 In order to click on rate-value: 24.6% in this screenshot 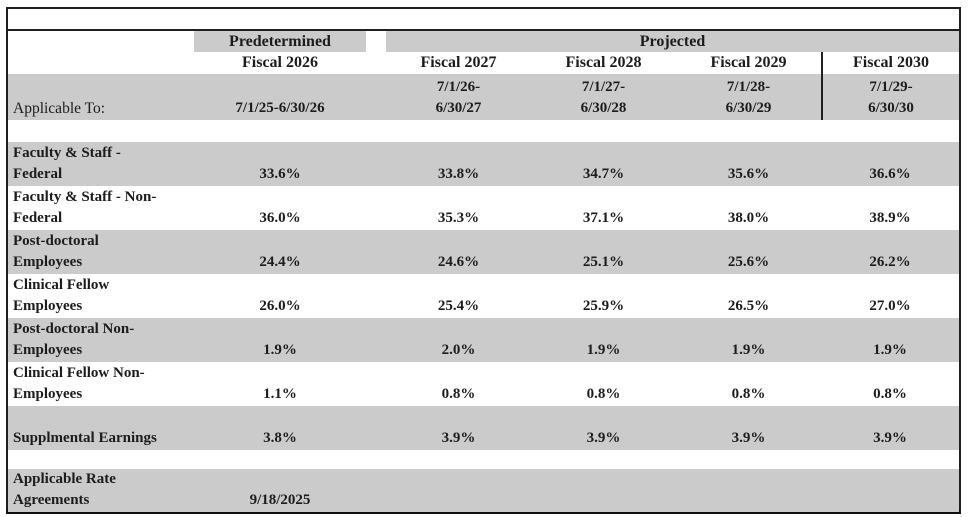, I will do `click(458, 262)`.